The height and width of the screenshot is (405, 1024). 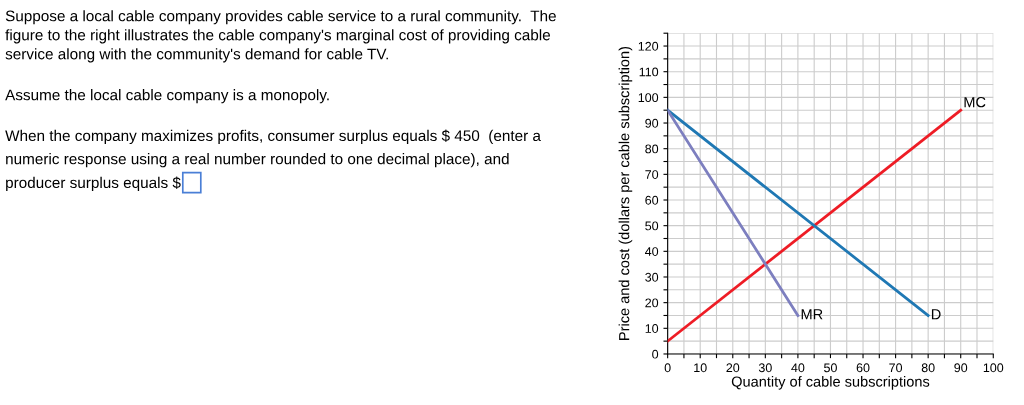 I want to click on y-tick-label: 20, so click(x=652, y=303).